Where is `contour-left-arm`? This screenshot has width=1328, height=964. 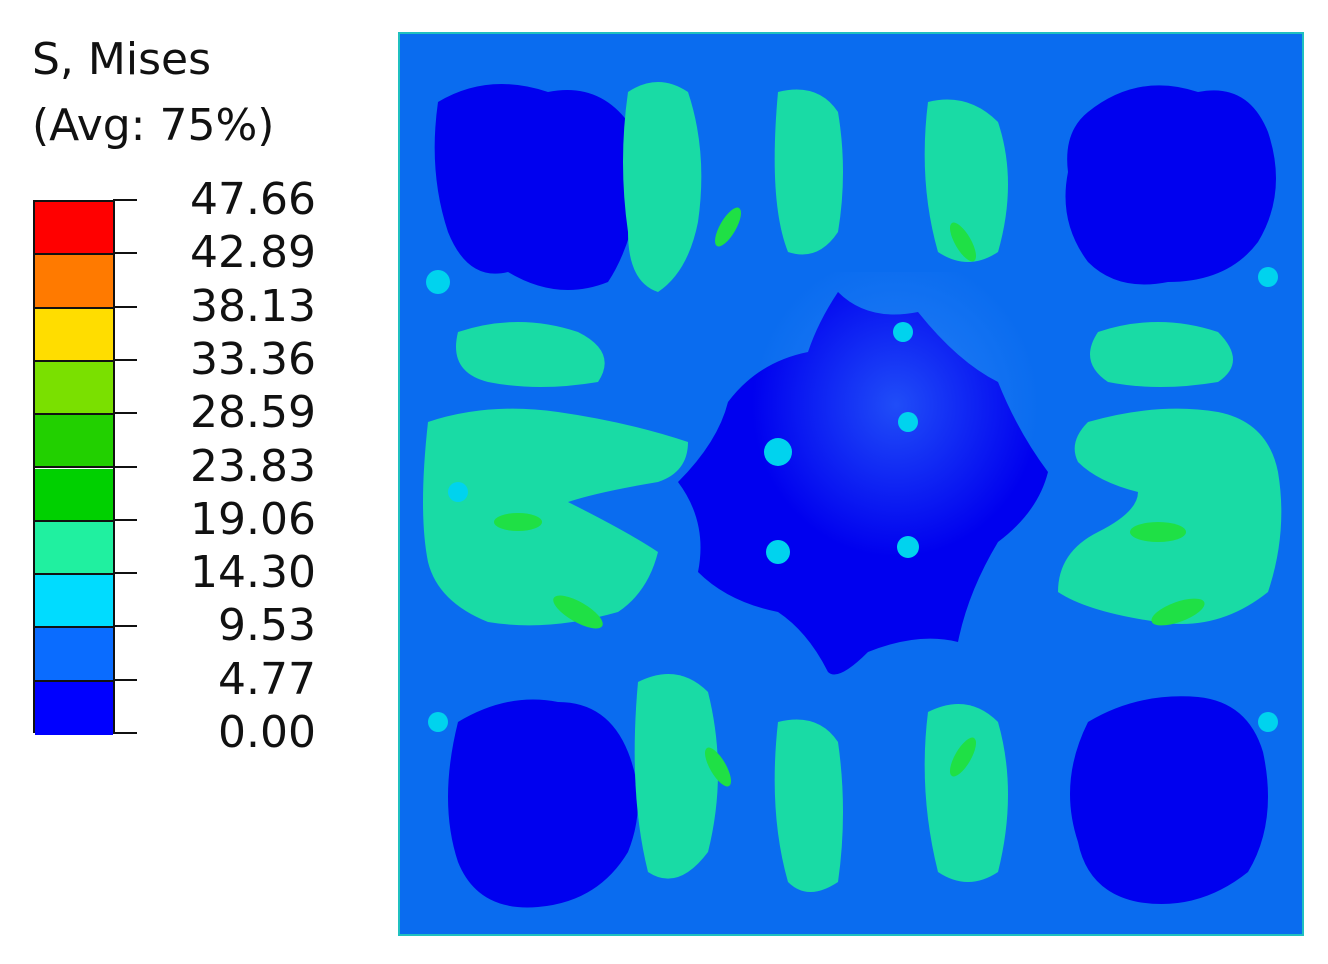 contour-left-arm is located at coordinates (555, 517).